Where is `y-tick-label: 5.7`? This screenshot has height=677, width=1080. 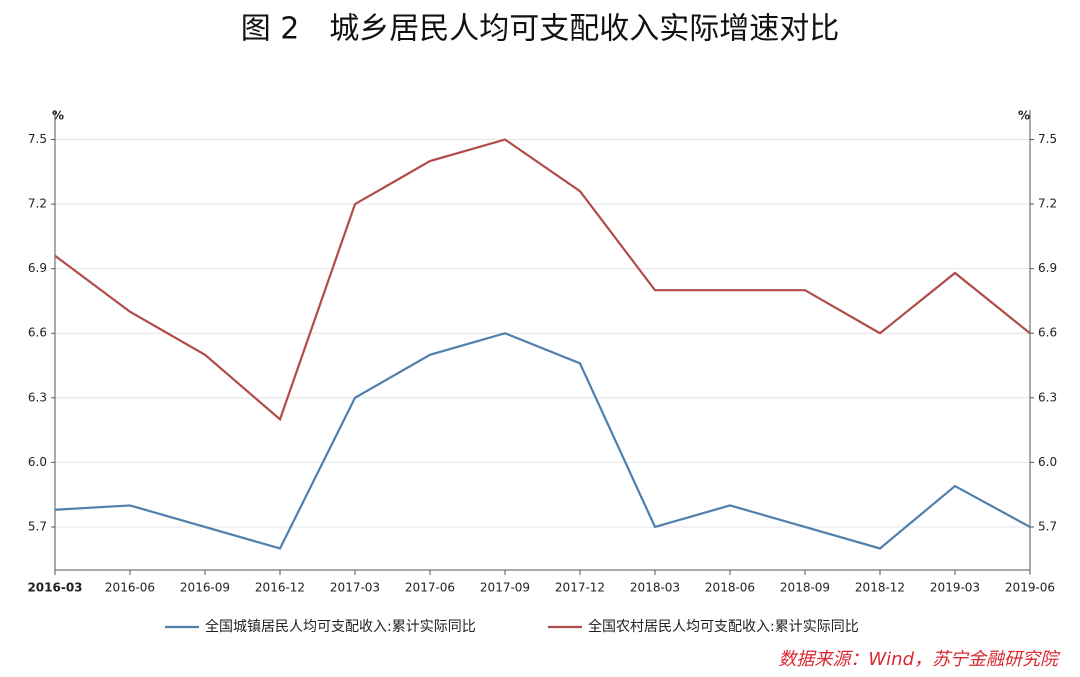
y-tick-label: 5.7 is located at coordinates (37, 526).